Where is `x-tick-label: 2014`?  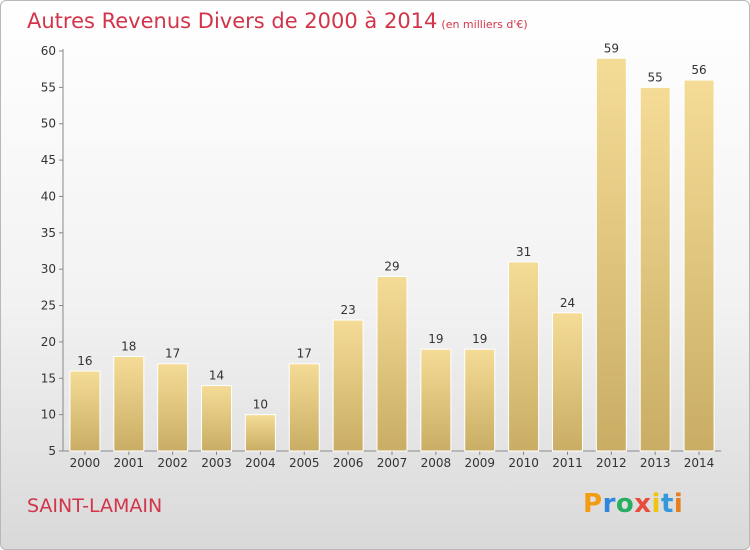
x-tick-label: 2014 is located at coordinates (699, 463).